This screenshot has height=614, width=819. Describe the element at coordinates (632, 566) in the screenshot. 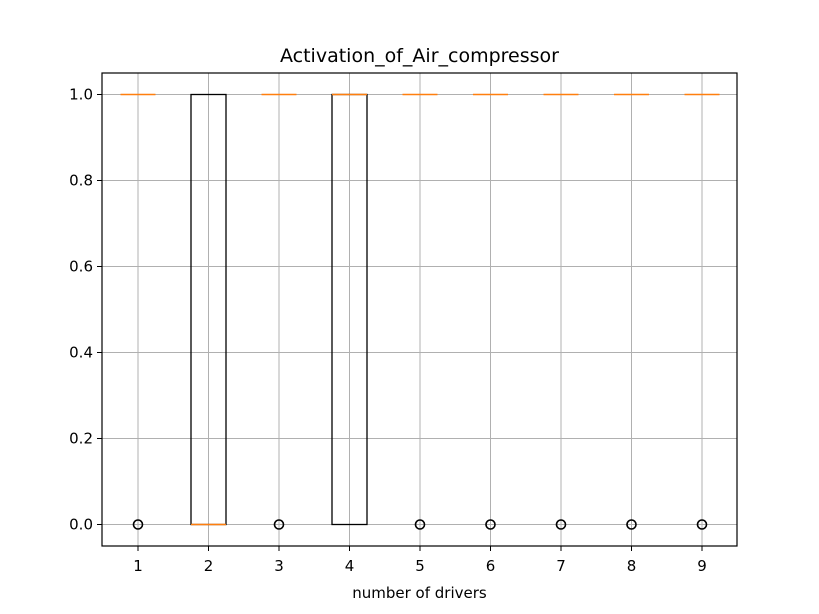

I see `x-tick-label: 8` at that location.